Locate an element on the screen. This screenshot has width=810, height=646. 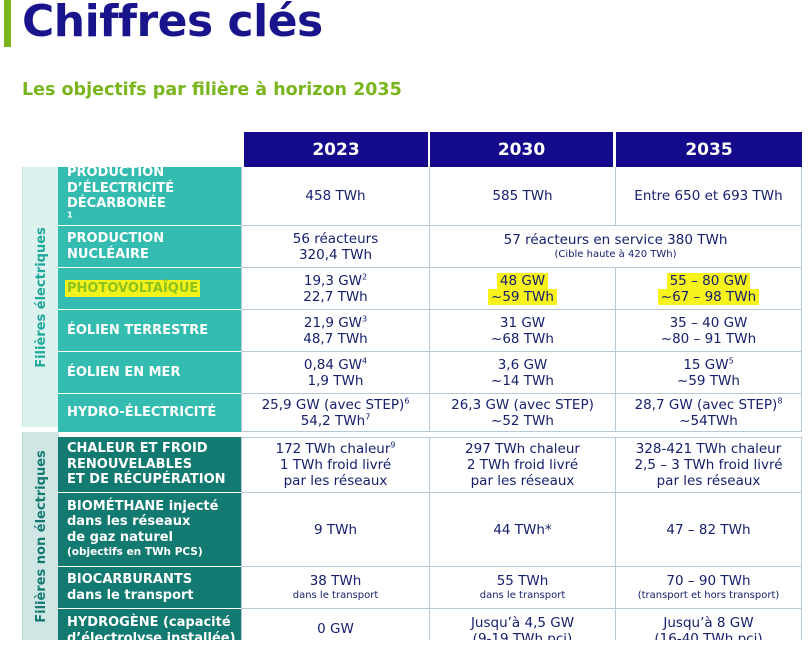
row-label-eolien-mer: ÉOLIEN EN MER is located at coordinates (149, 373).